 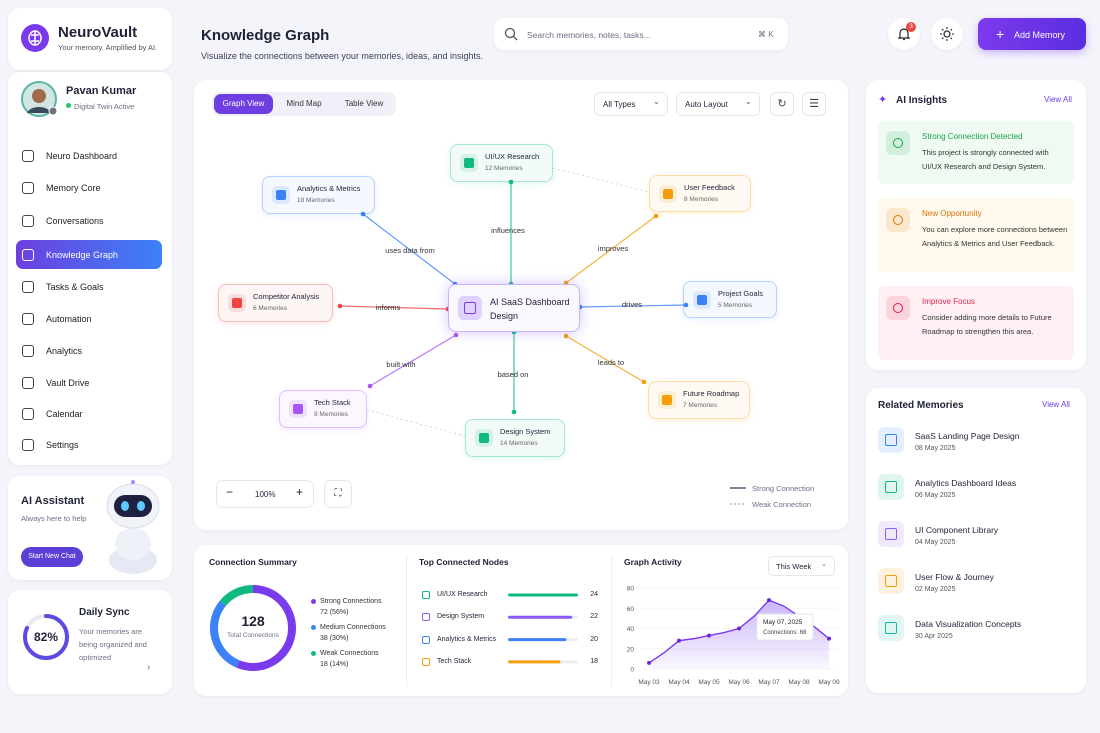 I want to click on add-memory-button, so click(x=1032, y=34).